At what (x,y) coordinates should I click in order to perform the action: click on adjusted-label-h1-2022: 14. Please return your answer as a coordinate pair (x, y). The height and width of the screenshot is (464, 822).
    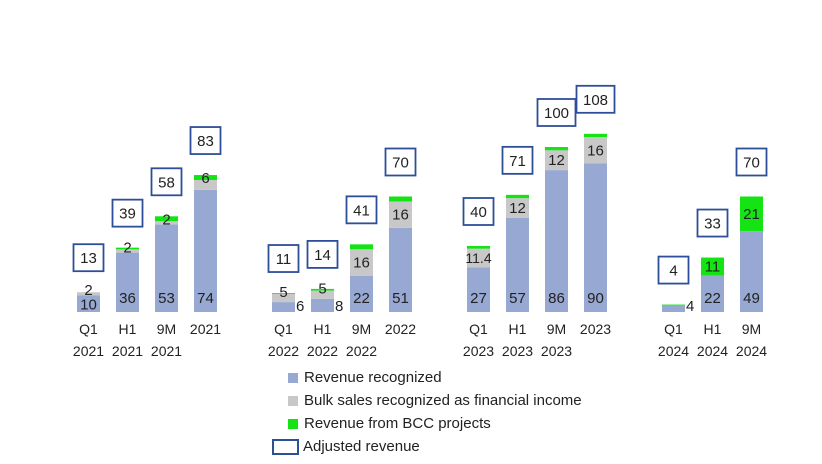
    Looking at the image, I should click on (322, 255).